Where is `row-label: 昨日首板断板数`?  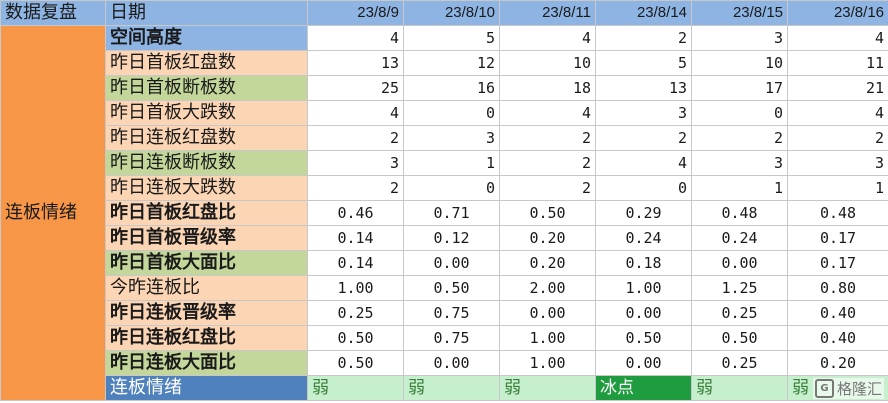 row-label: 昨日首板断板数 is located at coordinates (206, 88).